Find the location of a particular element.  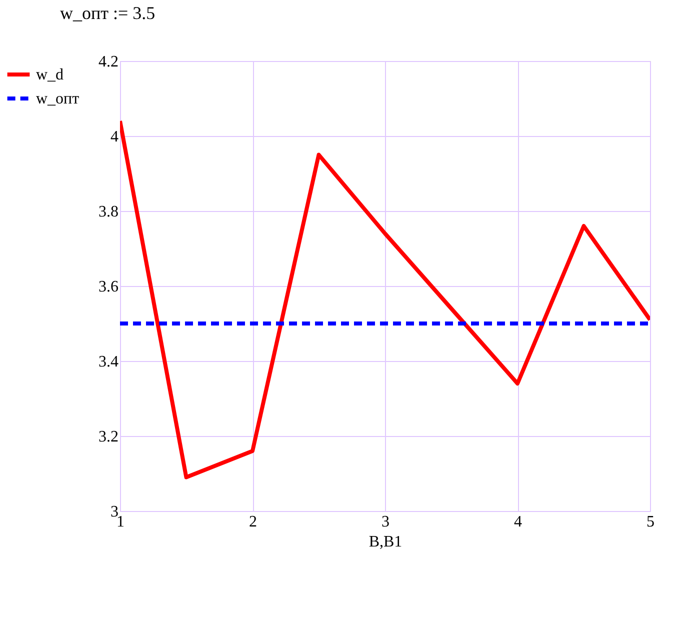

x-tick-label: 5 is located at coordinates (650, 522).